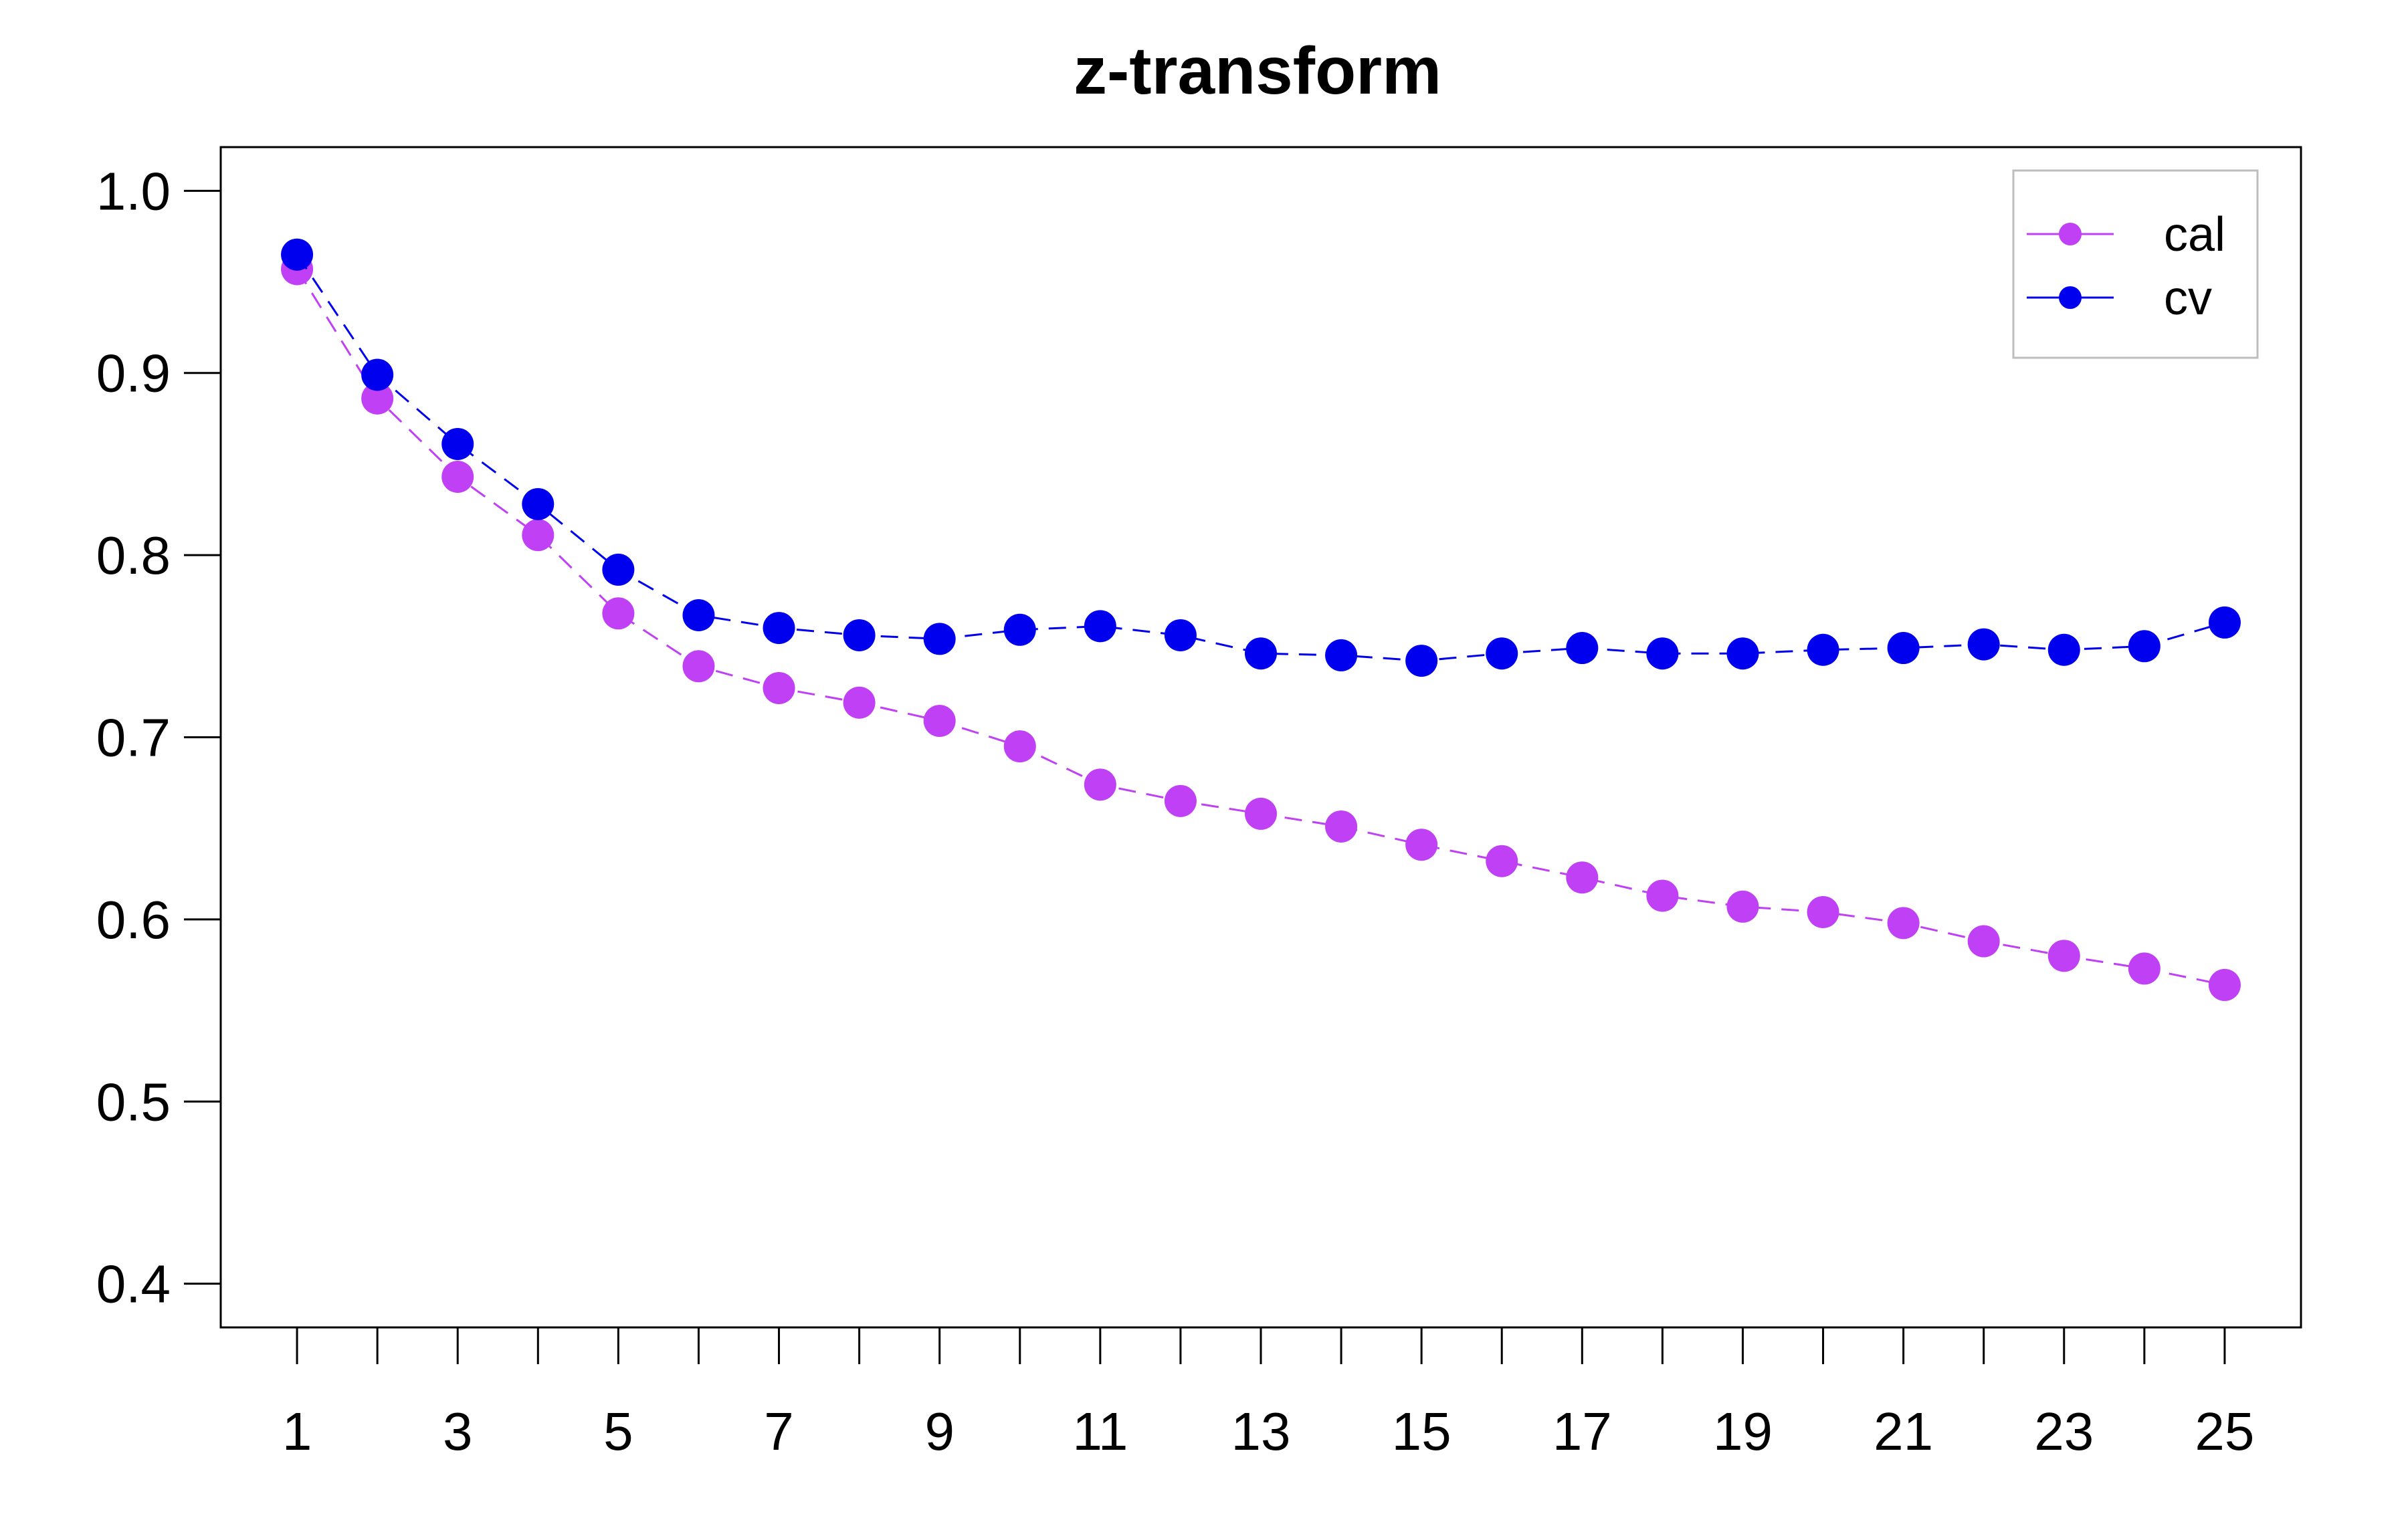 Image resolution: width=2408 pixels, height=1522 pixels. What do you see at coordinates (1421, 1432) in the screenshot?
I see `x-tick-label: 15` at bounding box center [1421, 1432].